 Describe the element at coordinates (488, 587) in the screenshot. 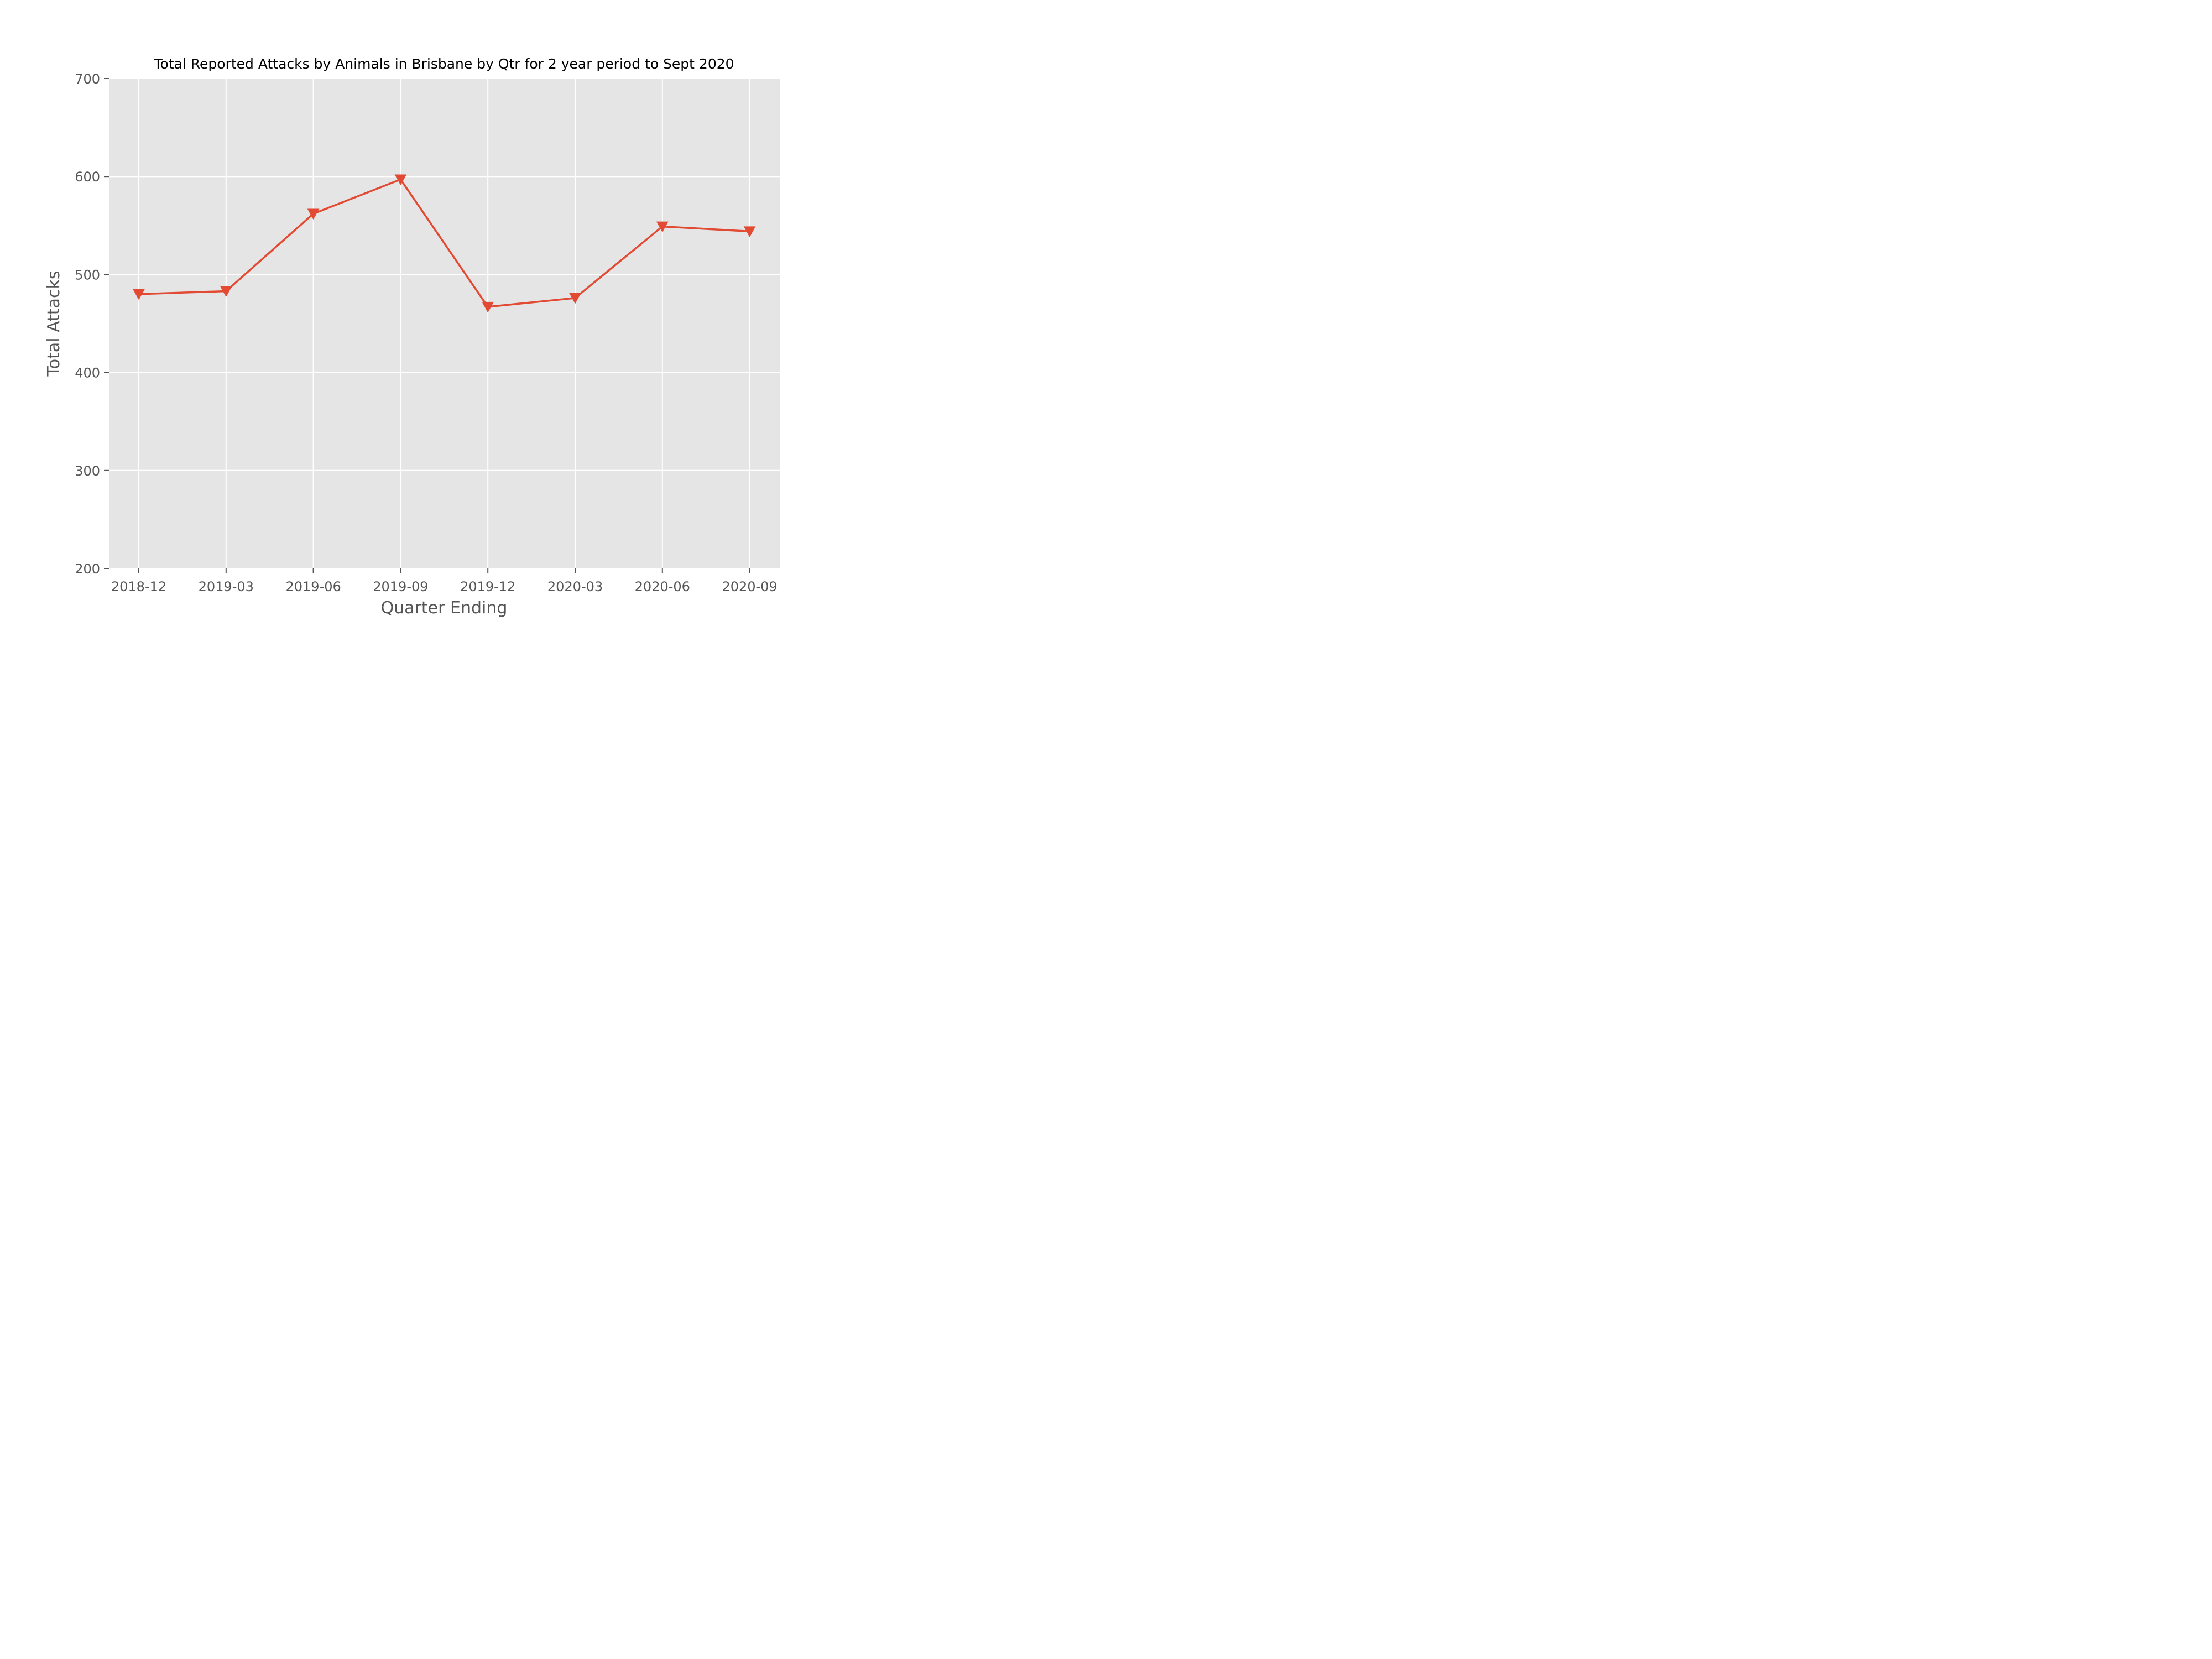

I see `x-tick-label: 2019-12` at that location.